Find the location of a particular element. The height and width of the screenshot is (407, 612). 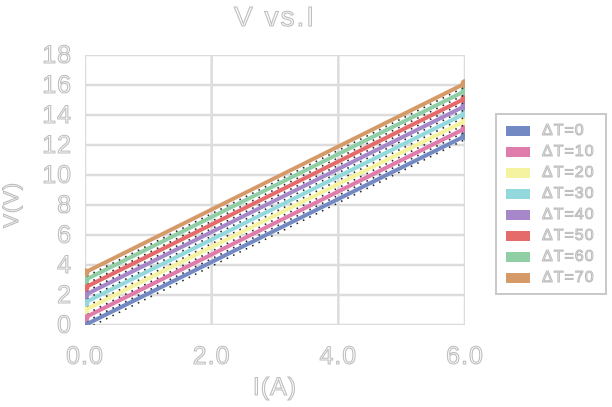

legend-label: ΔT=40 is located at coordinates (568, 214).